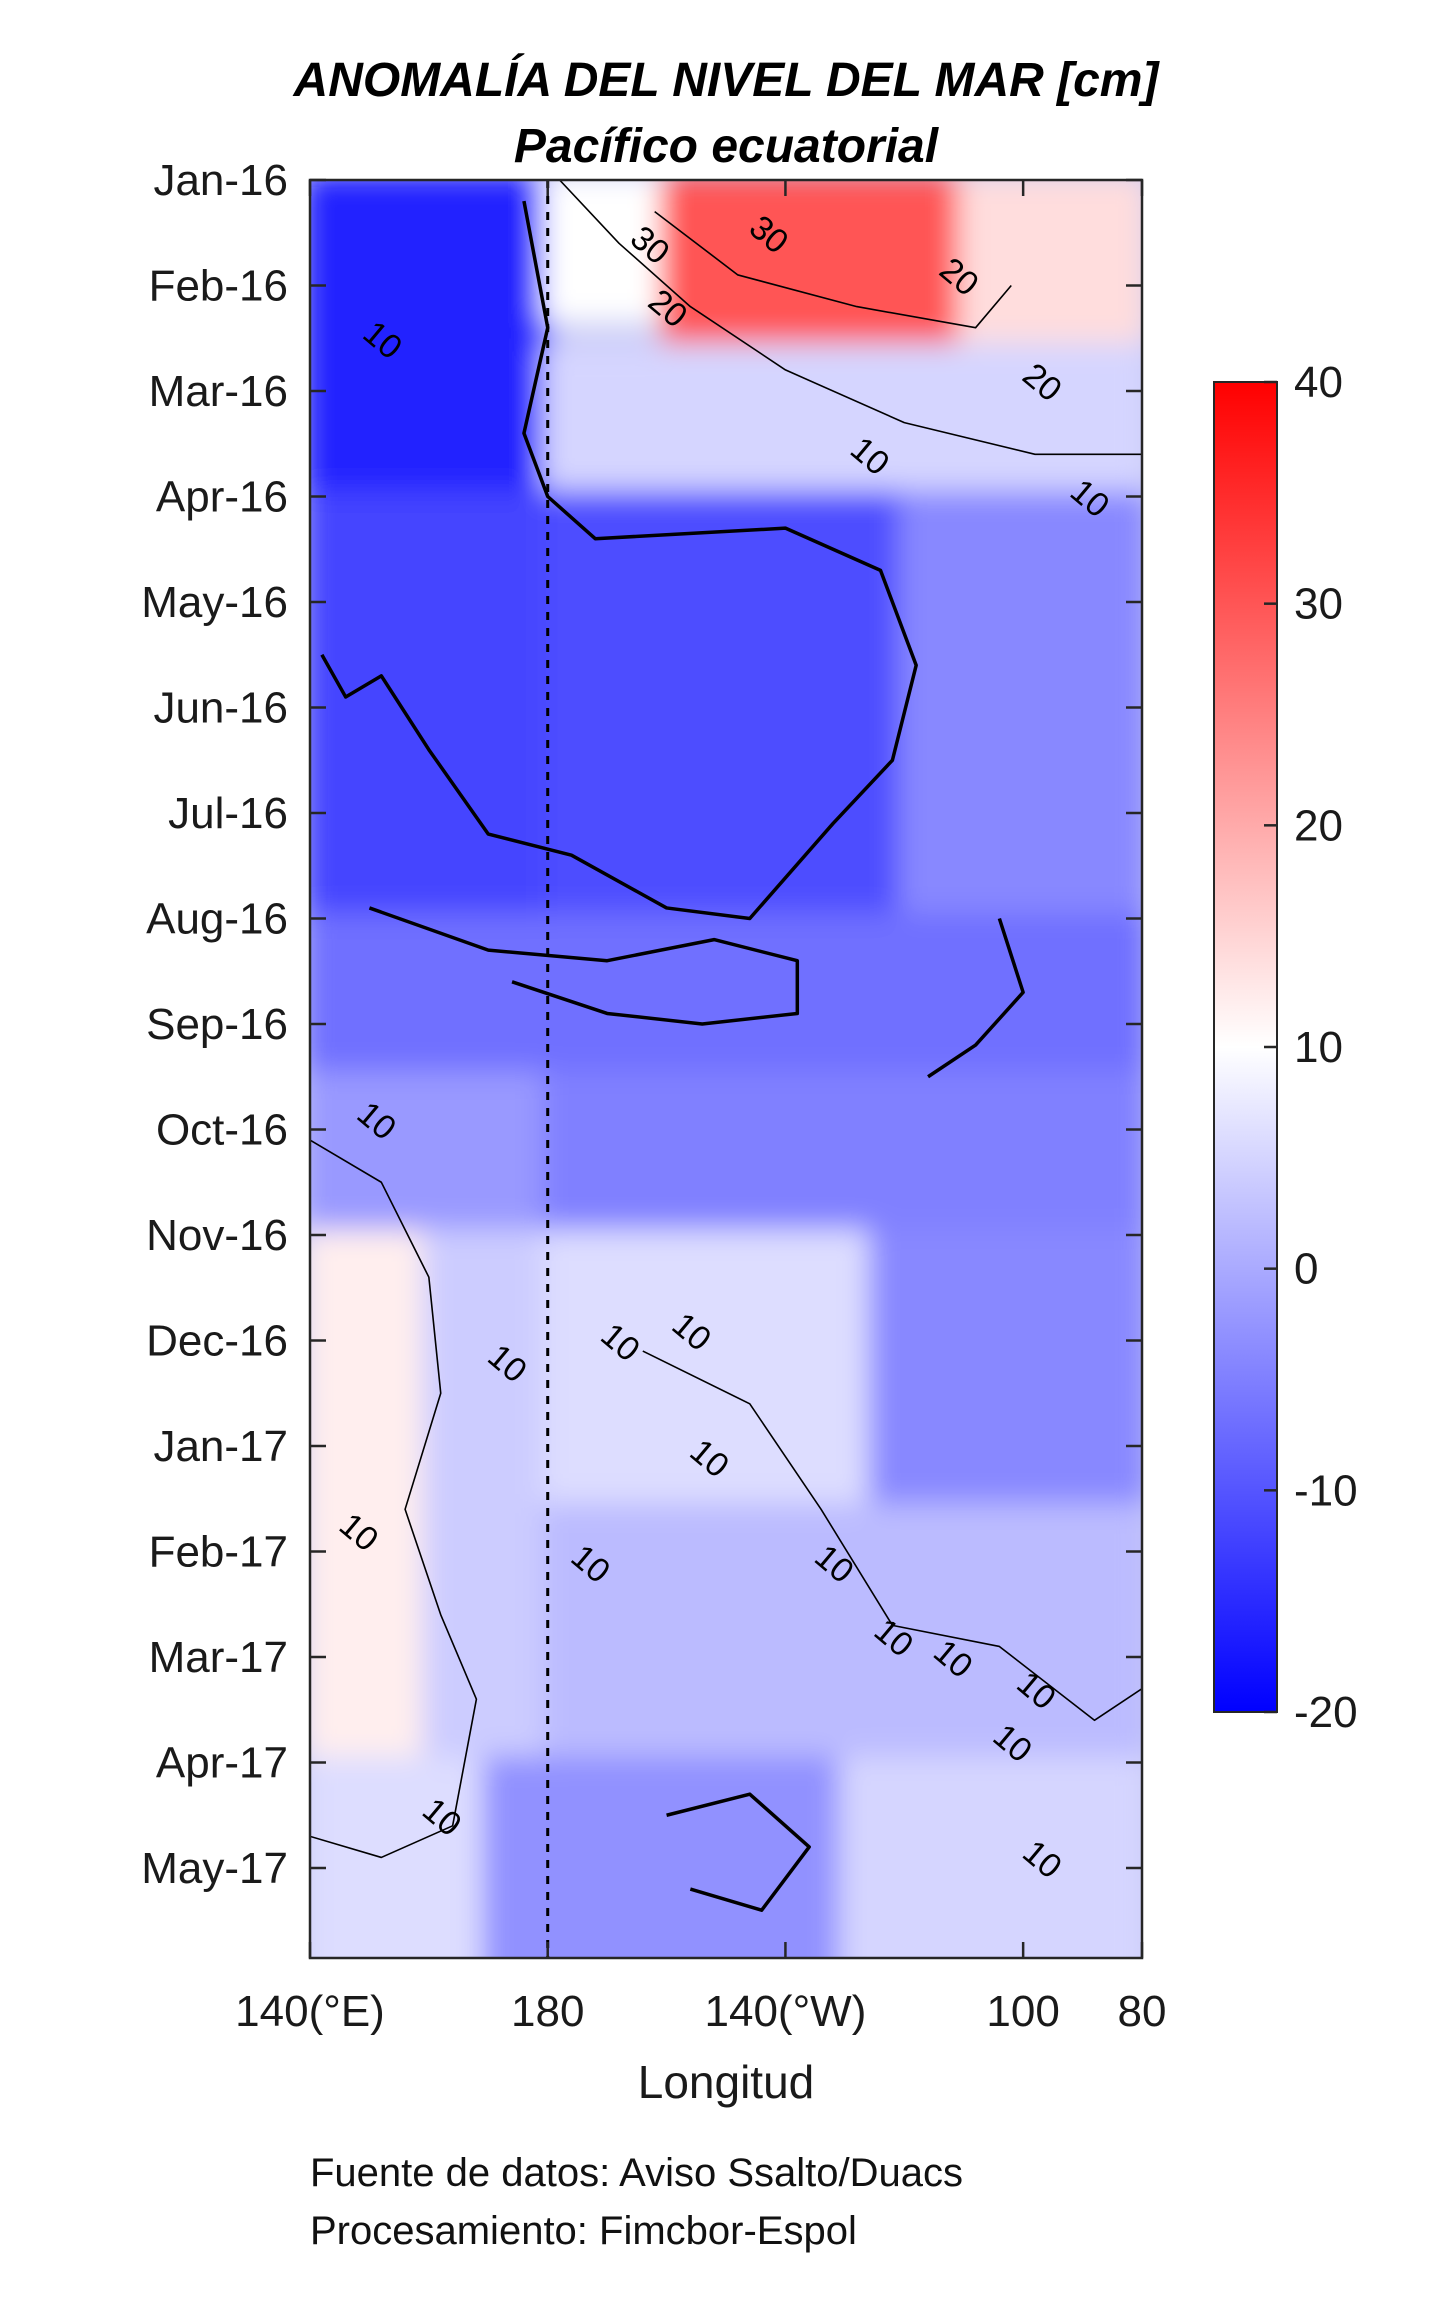  I want to click on y-tick-label: Jan-17, so click(220, 1446).